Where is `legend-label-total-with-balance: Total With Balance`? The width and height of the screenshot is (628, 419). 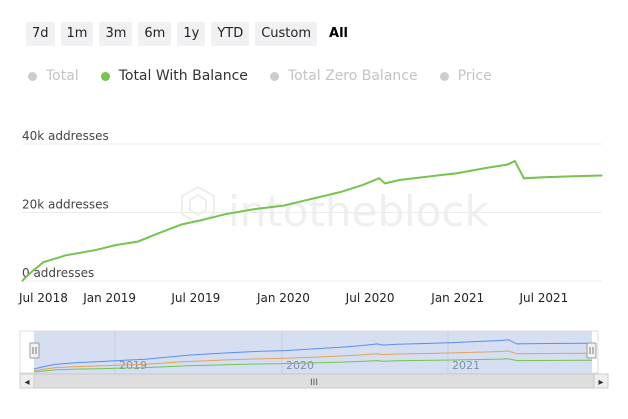 legend-label-total-with-balance: Total With Balance is located at coordinates (183, 76).